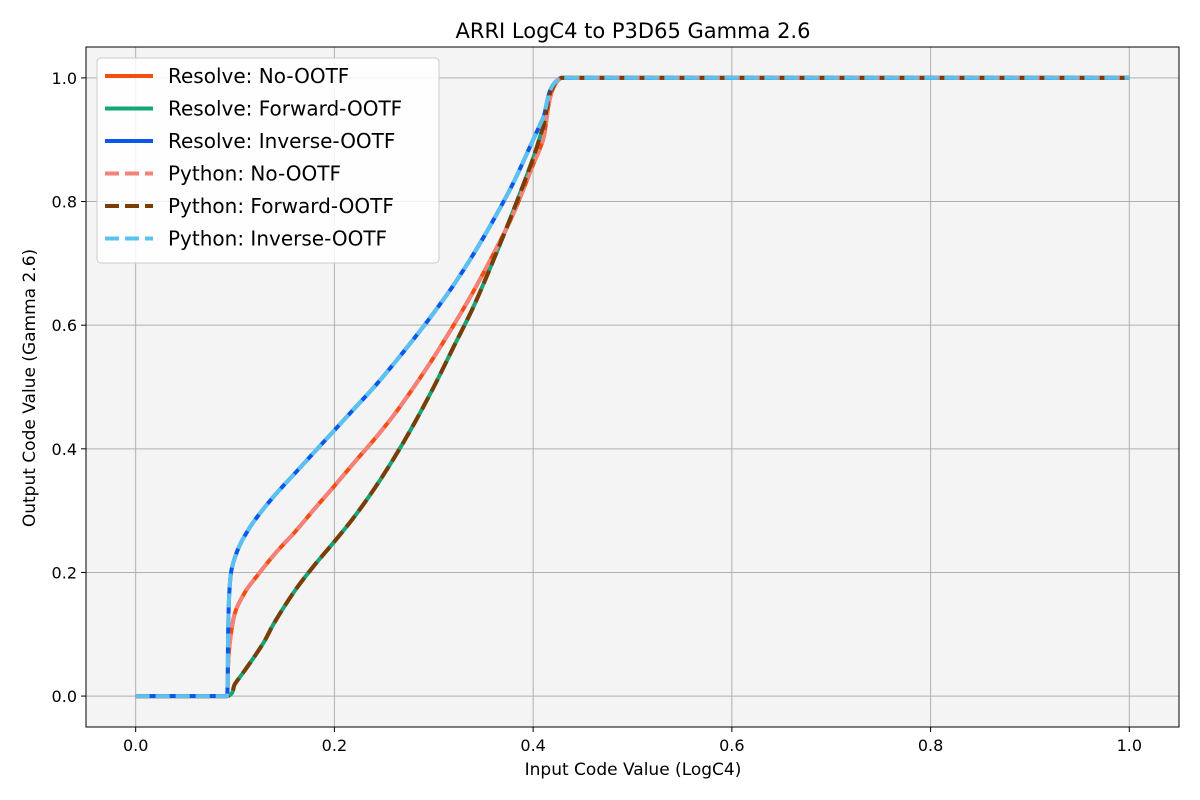 The image size is (1200, 800). I want to click on legend-box, so click(268, 160).